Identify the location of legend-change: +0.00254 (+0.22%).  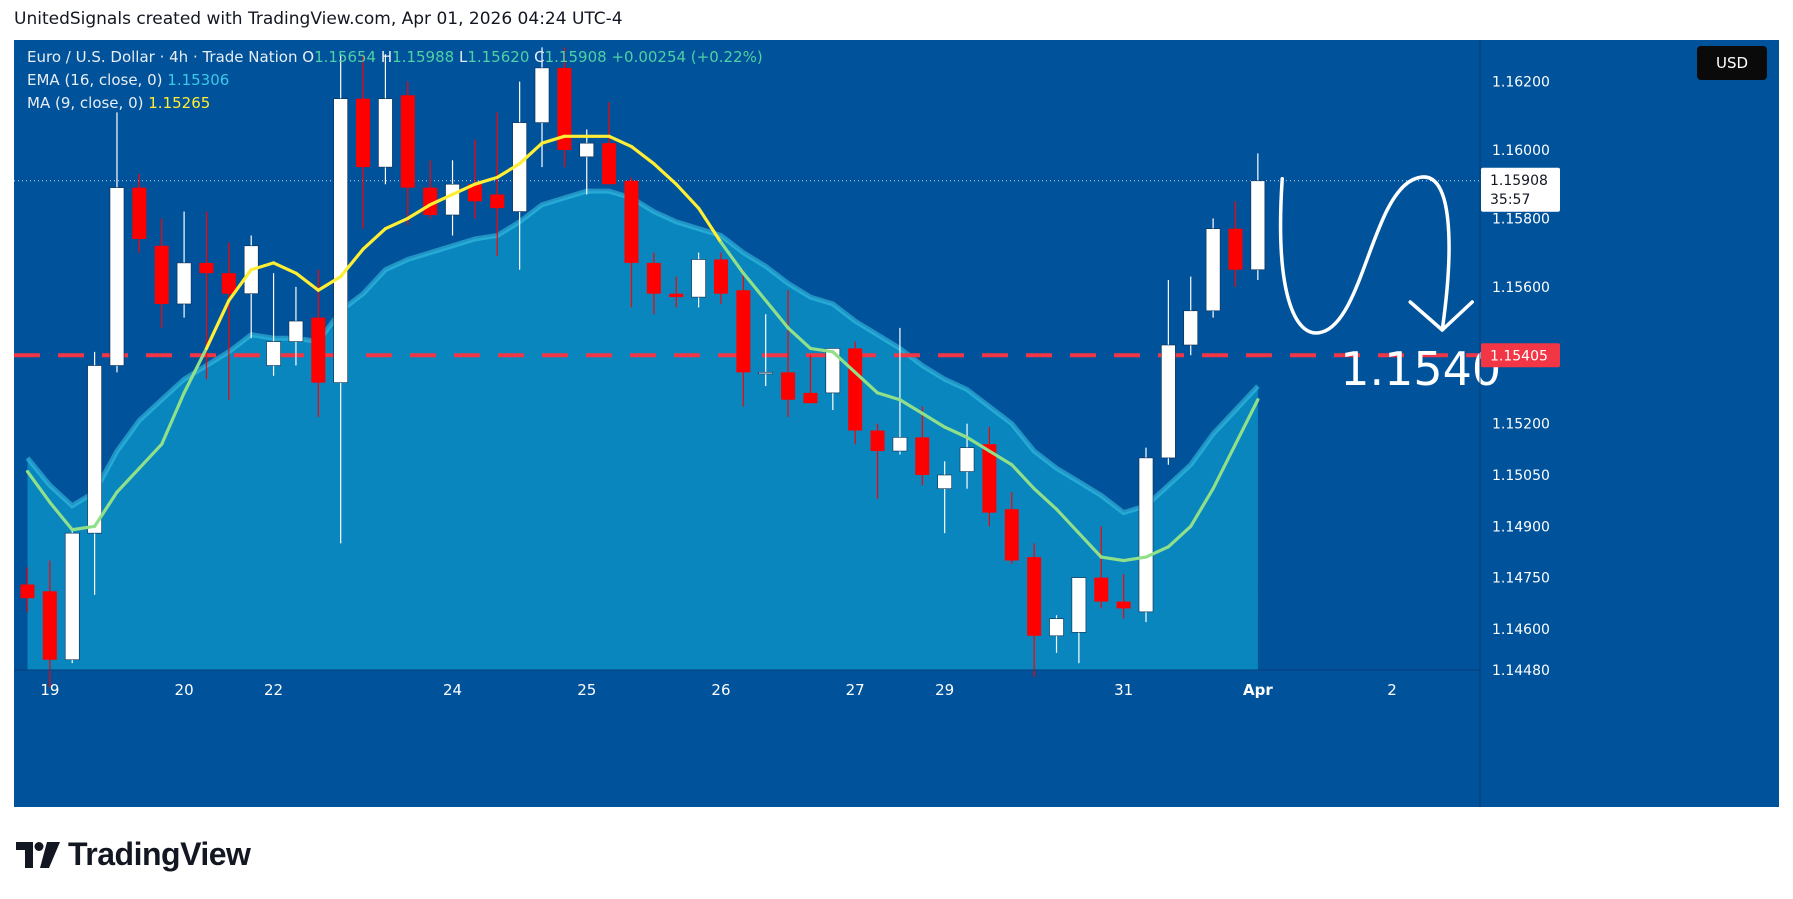
(687, 57).